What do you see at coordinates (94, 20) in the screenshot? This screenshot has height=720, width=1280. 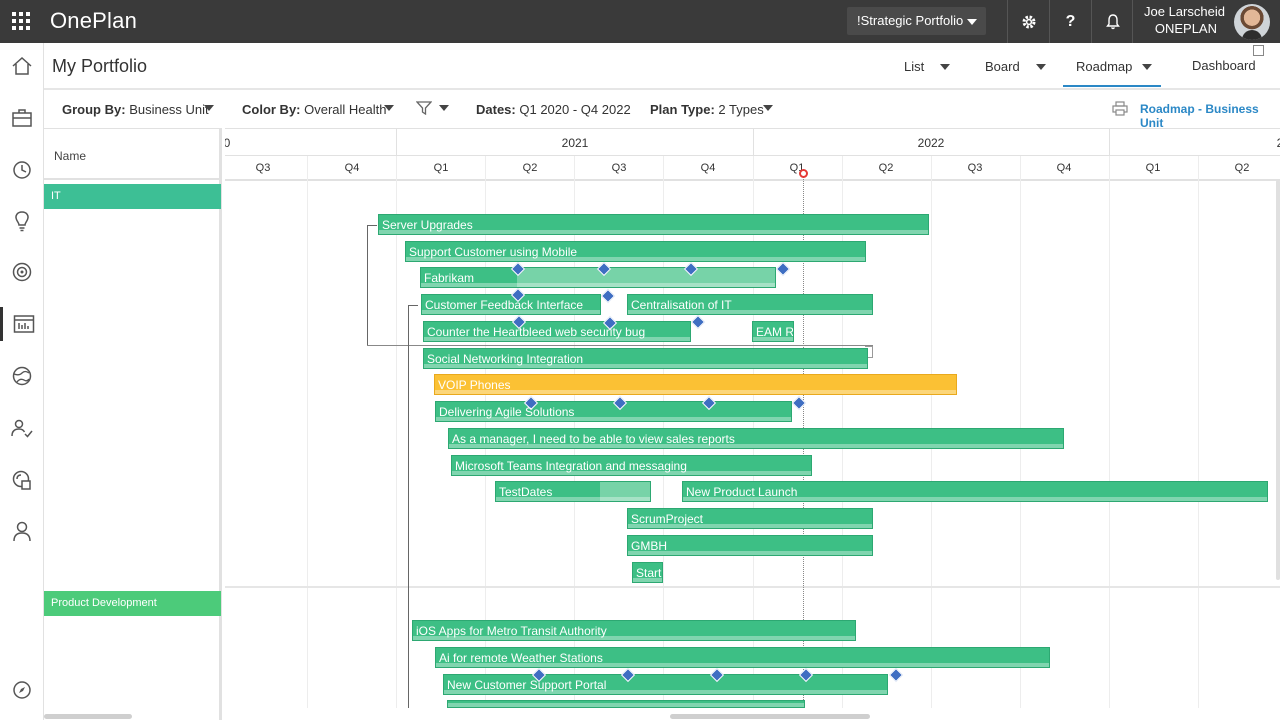 I see `app-brand: OnePlan` at bounding box center [94, 20].